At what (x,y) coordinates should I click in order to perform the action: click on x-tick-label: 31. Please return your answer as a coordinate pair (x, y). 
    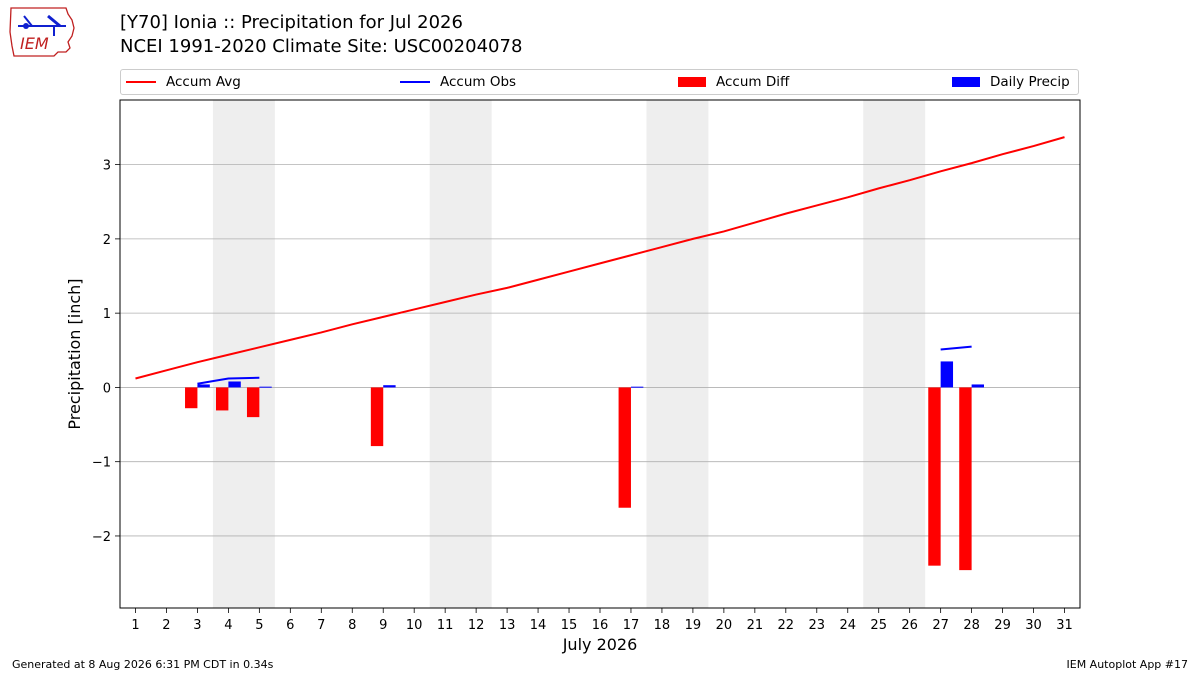
    Looking at the image, I should click on (1064, 625).